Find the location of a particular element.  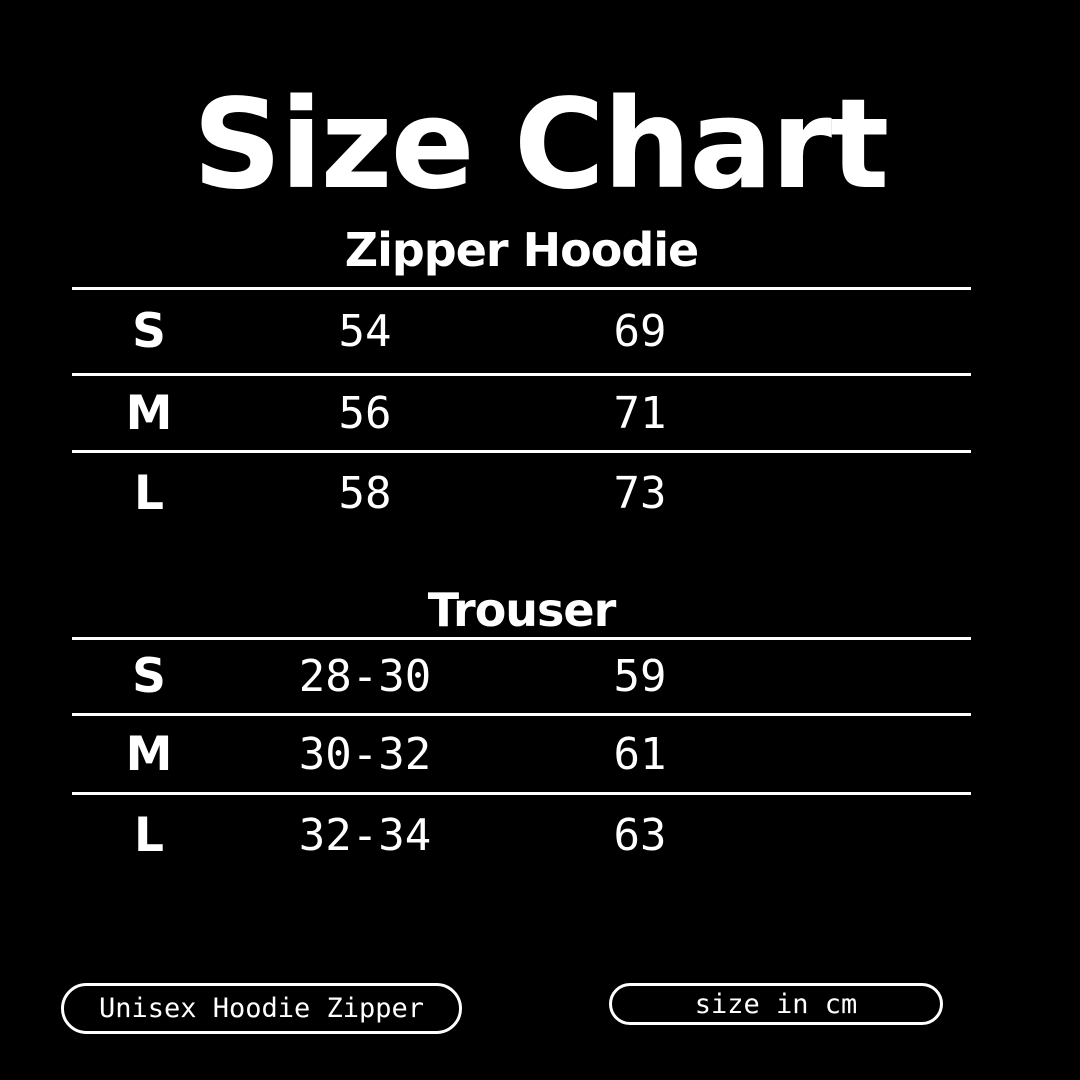

measurement-value: 58 is located at coordinates (365, 493).